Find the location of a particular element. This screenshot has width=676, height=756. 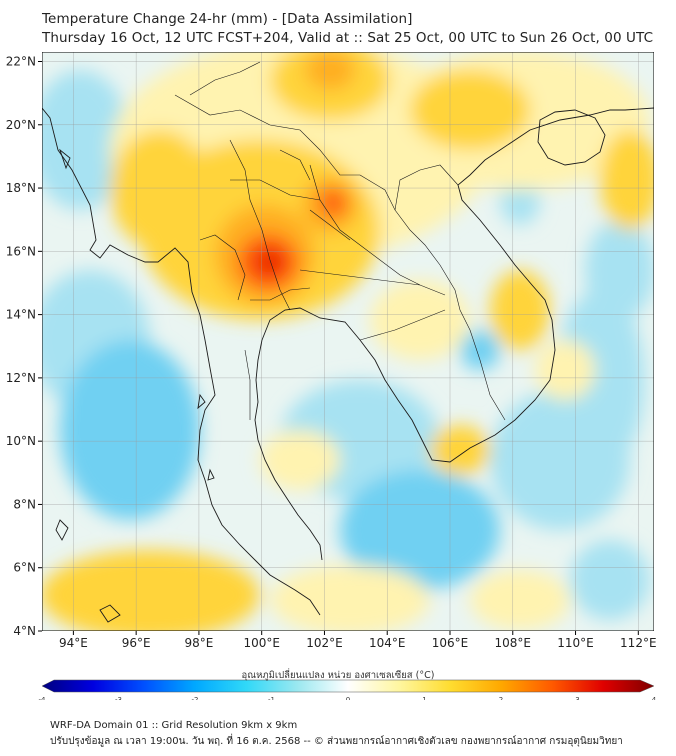

lon-label: 96°E is located at coordinates (136, 643).